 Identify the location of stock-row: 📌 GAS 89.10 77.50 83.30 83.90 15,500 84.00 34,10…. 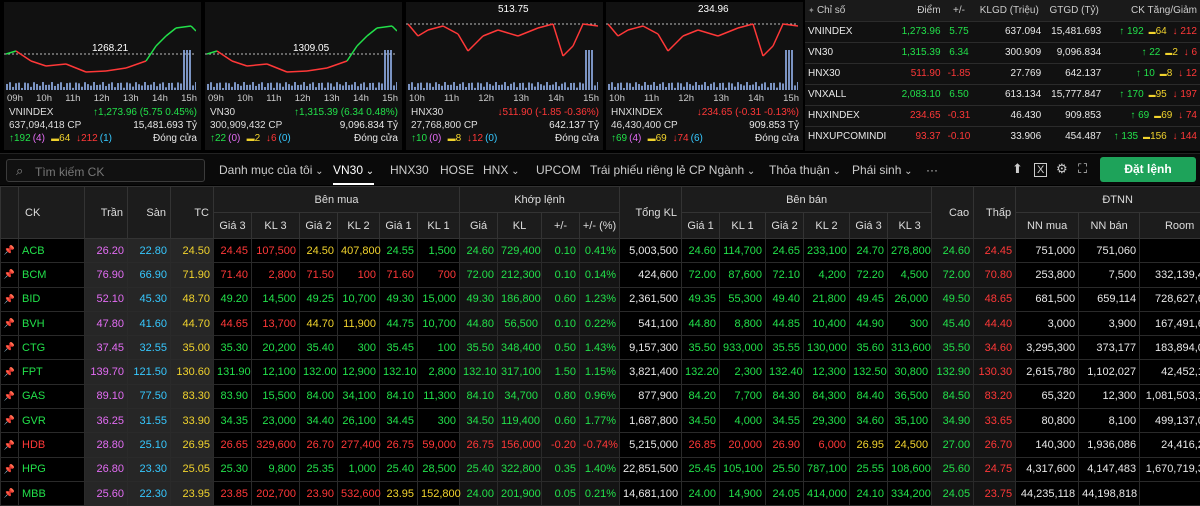
(600, 396).